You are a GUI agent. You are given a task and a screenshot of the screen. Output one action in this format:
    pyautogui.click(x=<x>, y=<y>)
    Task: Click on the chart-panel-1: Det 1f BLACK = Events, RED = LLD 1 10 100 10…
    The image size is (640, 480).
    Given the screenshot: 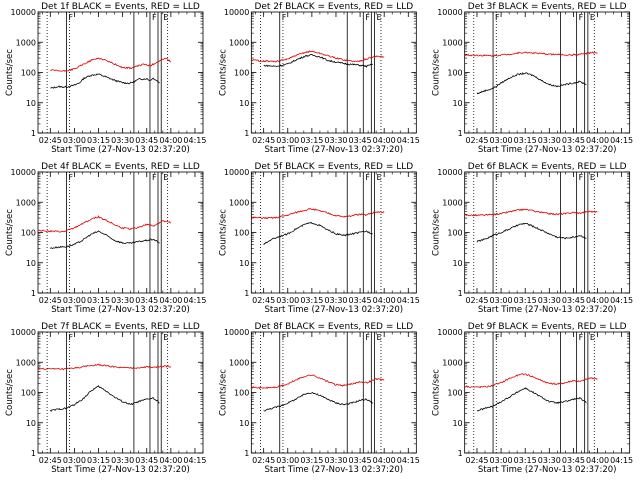 What is the action you would take?
    pyautogui.click(x=105, y=78)
    